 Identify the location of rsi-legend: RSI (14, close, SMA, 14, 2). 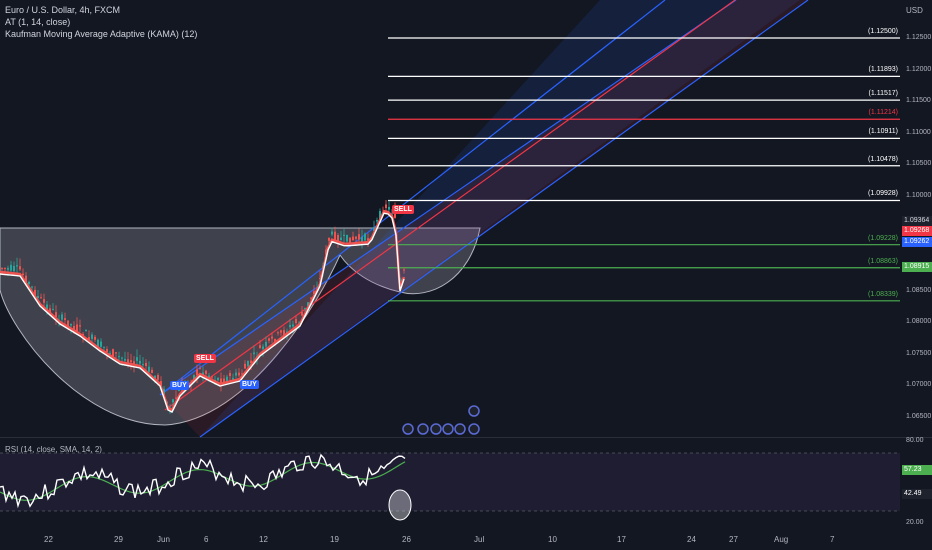
(53, 449).